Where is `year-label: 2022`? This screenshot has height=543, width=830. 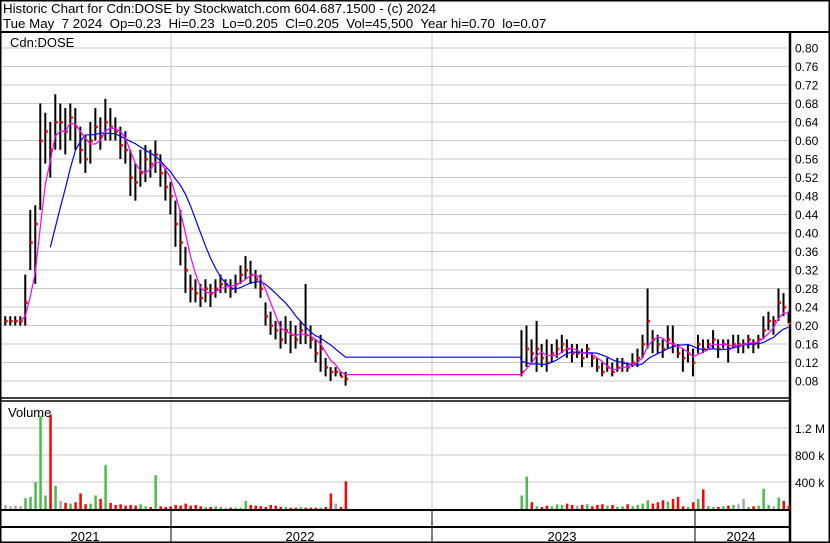 year-label: 2022 is located at coordinates (300, 536).